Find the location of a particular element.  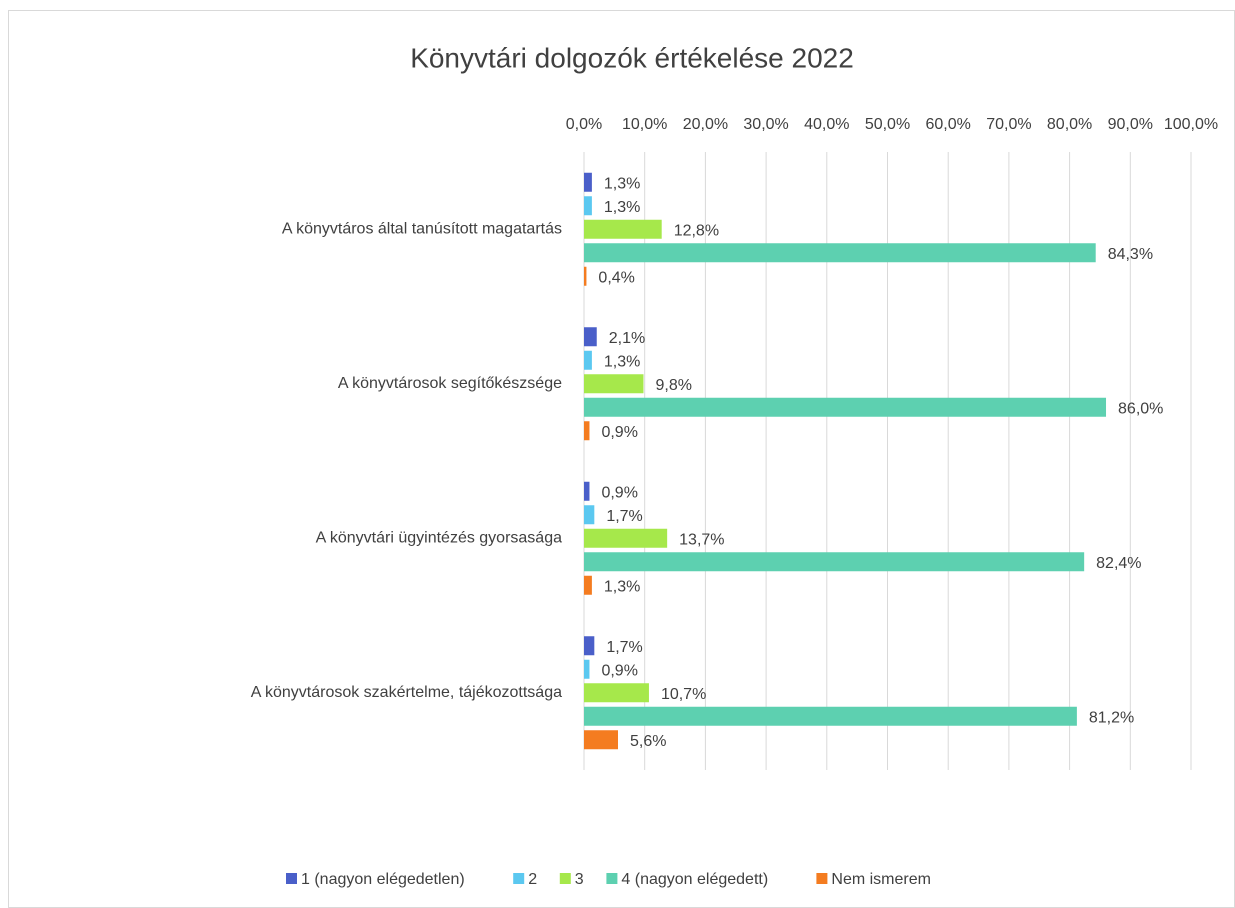

x-tick-label: 10,0% is located at coordinates (644, 124).